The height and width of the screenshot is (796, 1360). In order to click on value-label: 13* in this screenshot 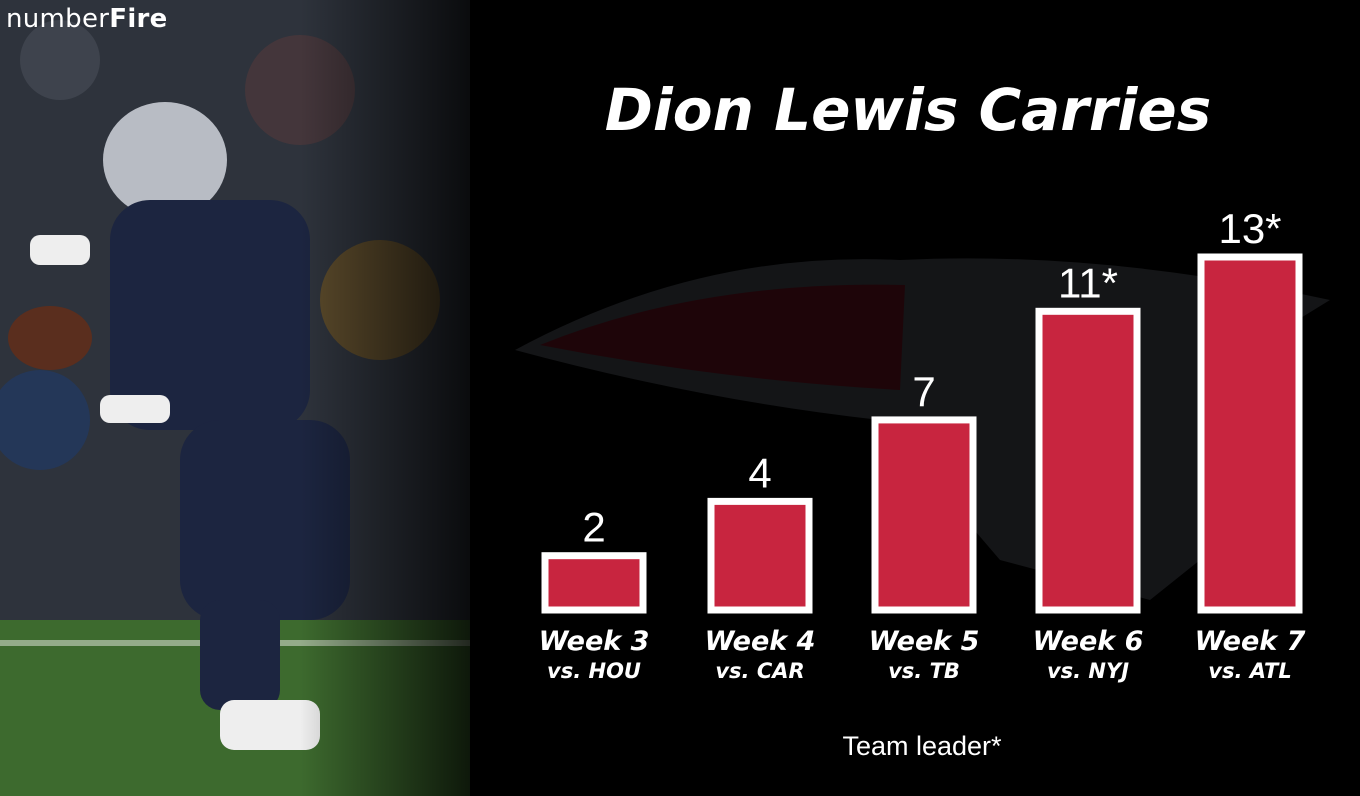, I will do `click(1249, 228)`.